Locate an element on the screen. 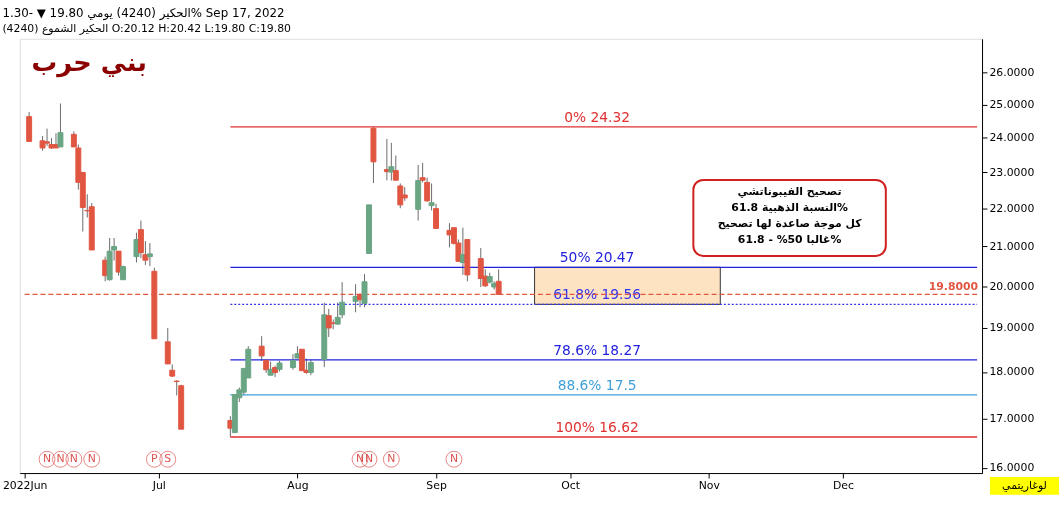 This screenshot has height=526, width=1061. ref-line-label: 88.6% 17.5 is located at coordinates (597, 385).